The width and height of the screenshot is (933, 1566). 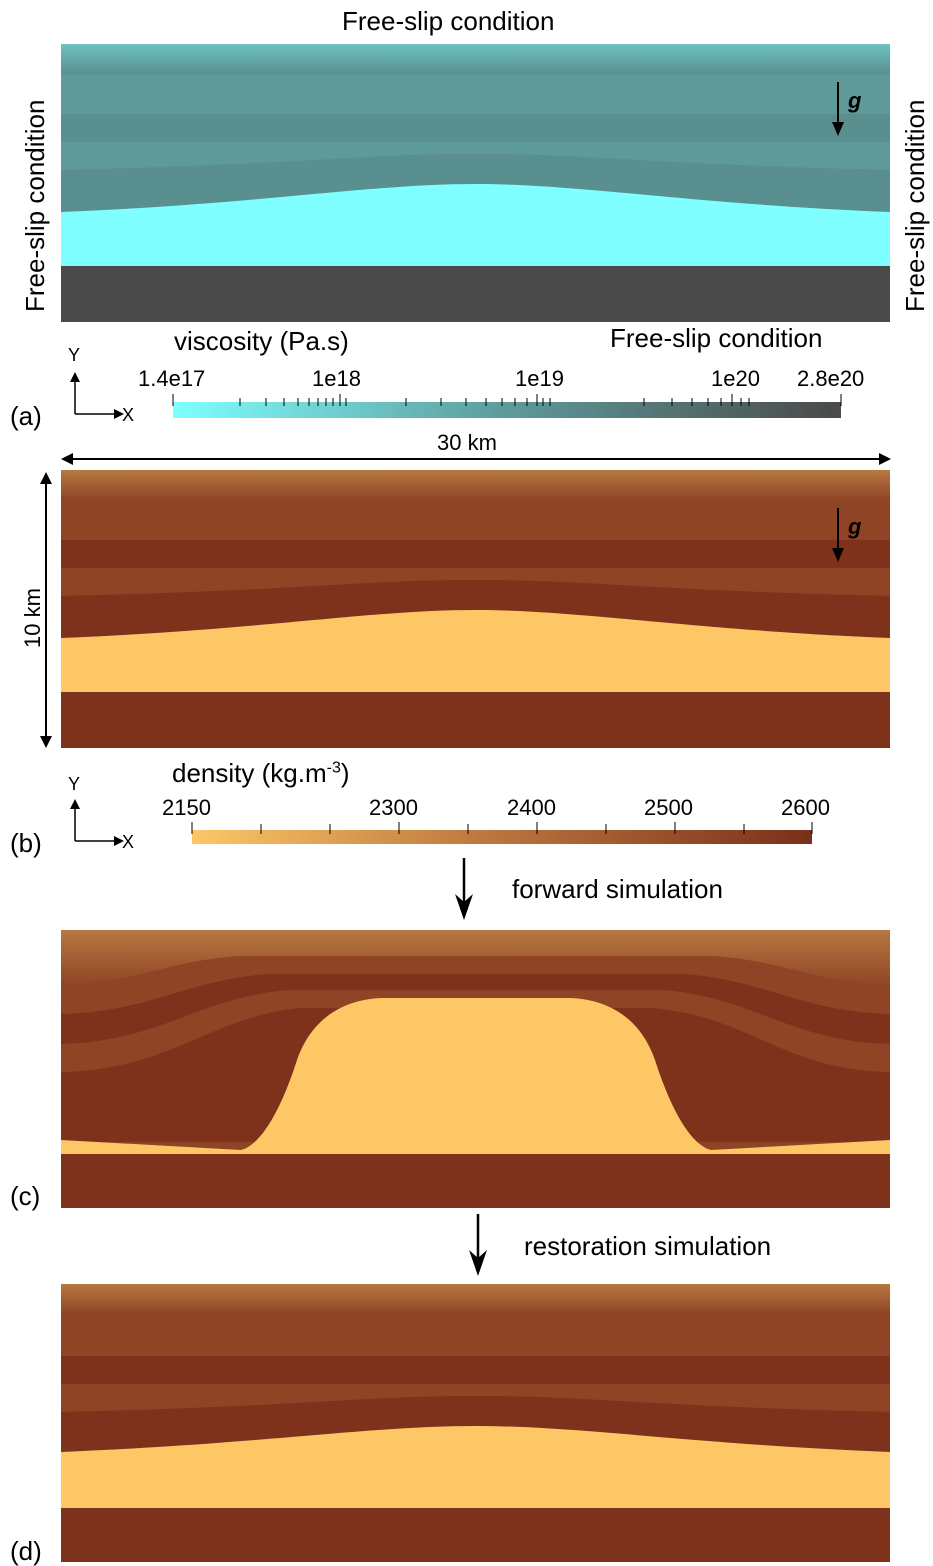 I want to click on viscosity-colorbar, so click(x=507, y=406).